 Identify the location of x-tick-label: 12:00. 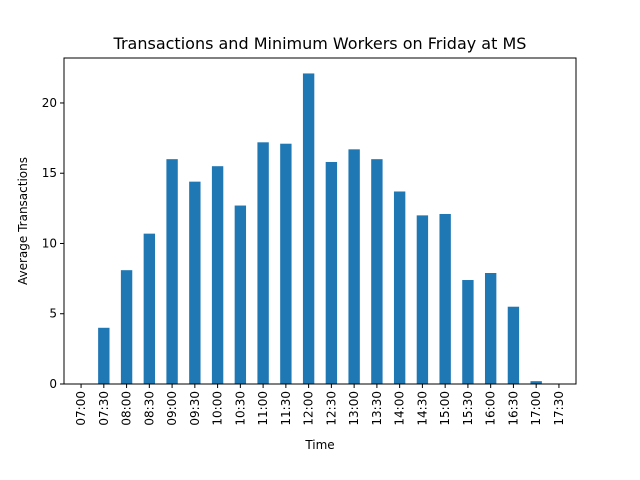
(309, 408).